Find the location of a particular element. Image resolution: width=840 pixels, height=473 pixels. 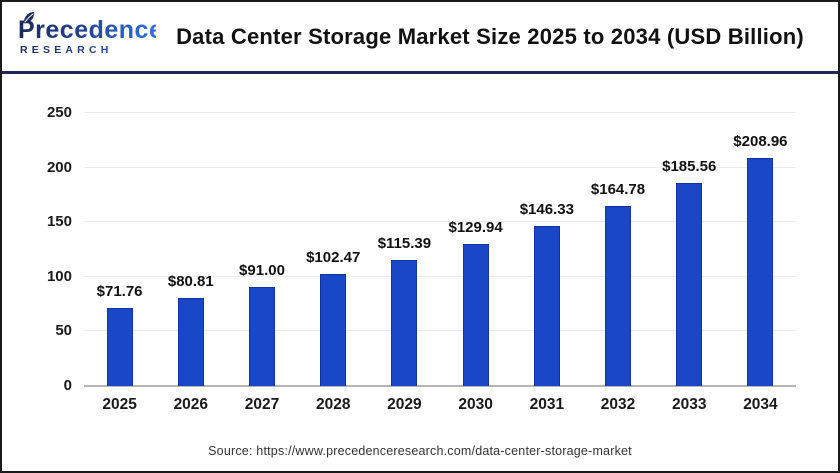

bar-2028 is located at coordinates (333, 330).